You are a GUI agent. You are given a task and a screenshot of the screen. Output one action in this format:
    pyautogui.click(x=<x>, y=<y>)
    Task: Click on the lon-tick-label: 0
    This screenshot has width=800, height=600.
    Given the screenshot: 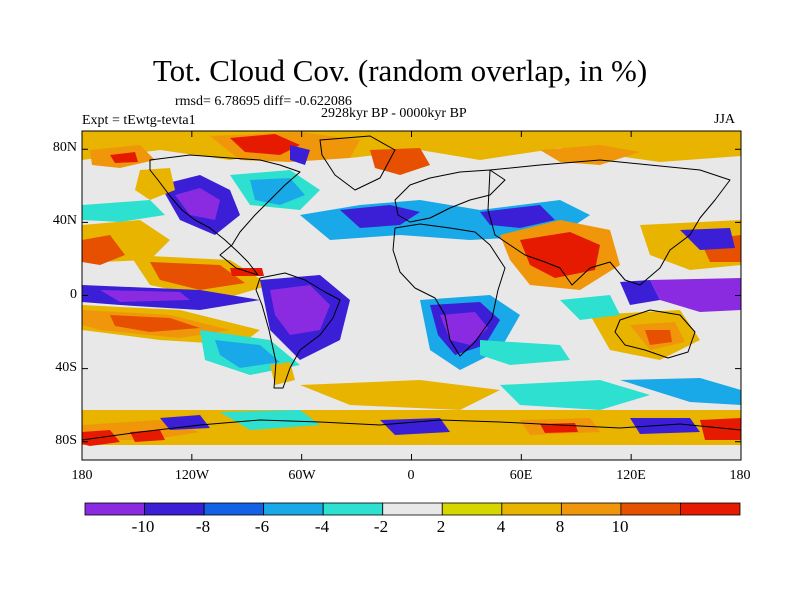 What is the action you would take?
    pyautogui.click(x=411, y=475)
    